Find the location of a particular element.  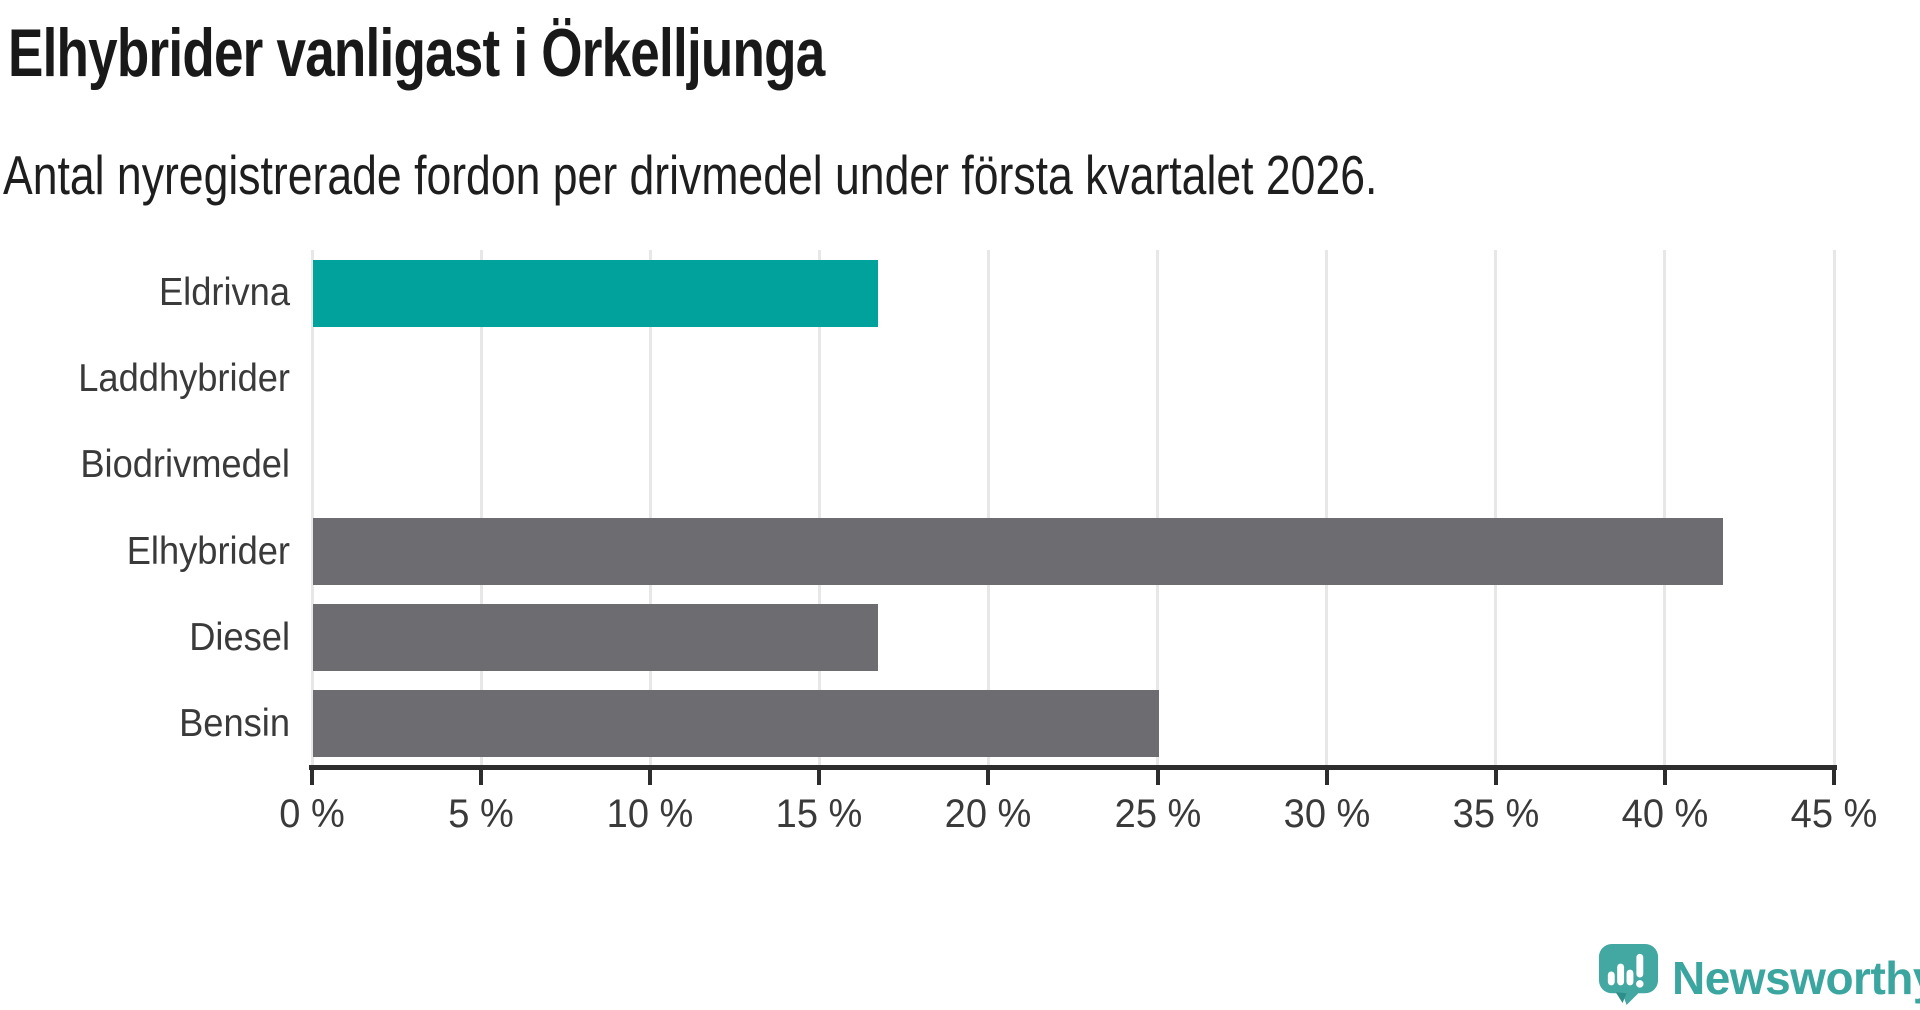

bar-eldrivna is located at coordinates (595, 293).